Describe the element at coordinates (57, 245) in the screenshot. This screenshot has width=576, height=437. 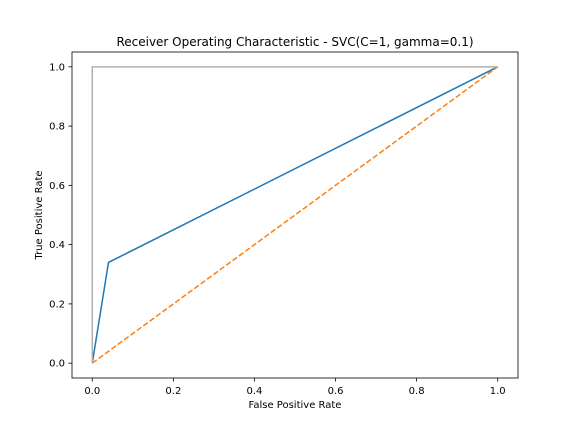
I see `y-tick-label: 0.4` at that location.